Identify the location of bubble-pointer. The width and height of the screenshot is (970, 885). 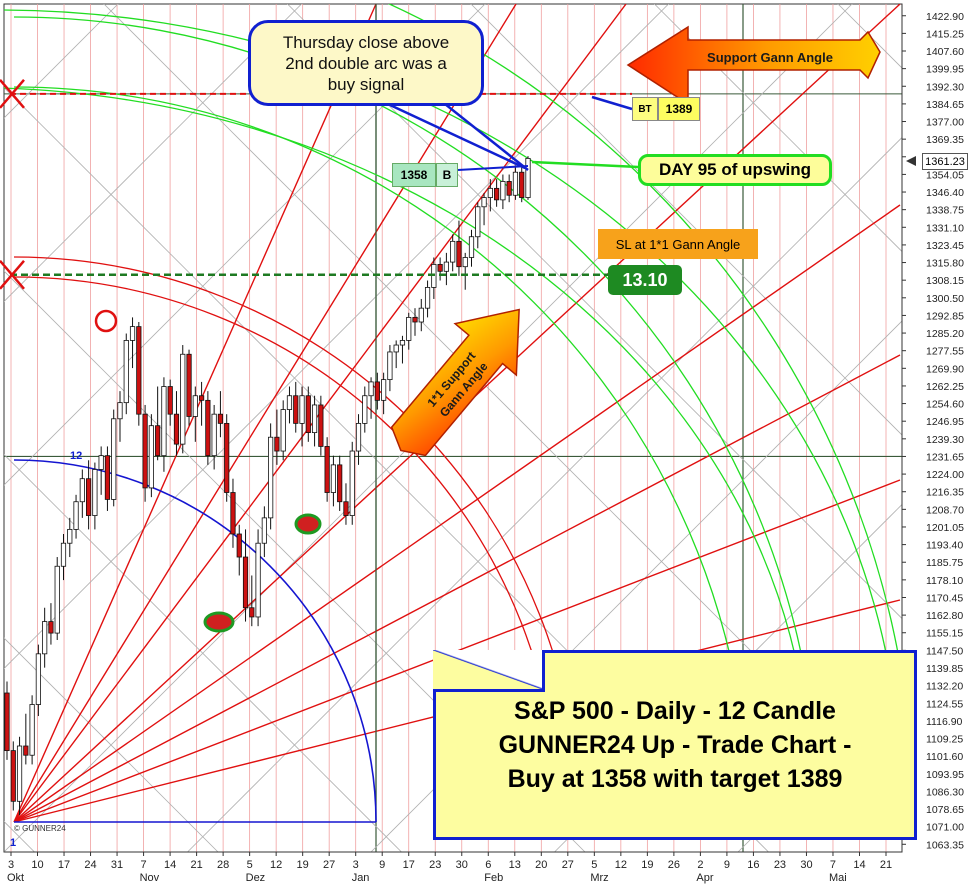
(484, 135).